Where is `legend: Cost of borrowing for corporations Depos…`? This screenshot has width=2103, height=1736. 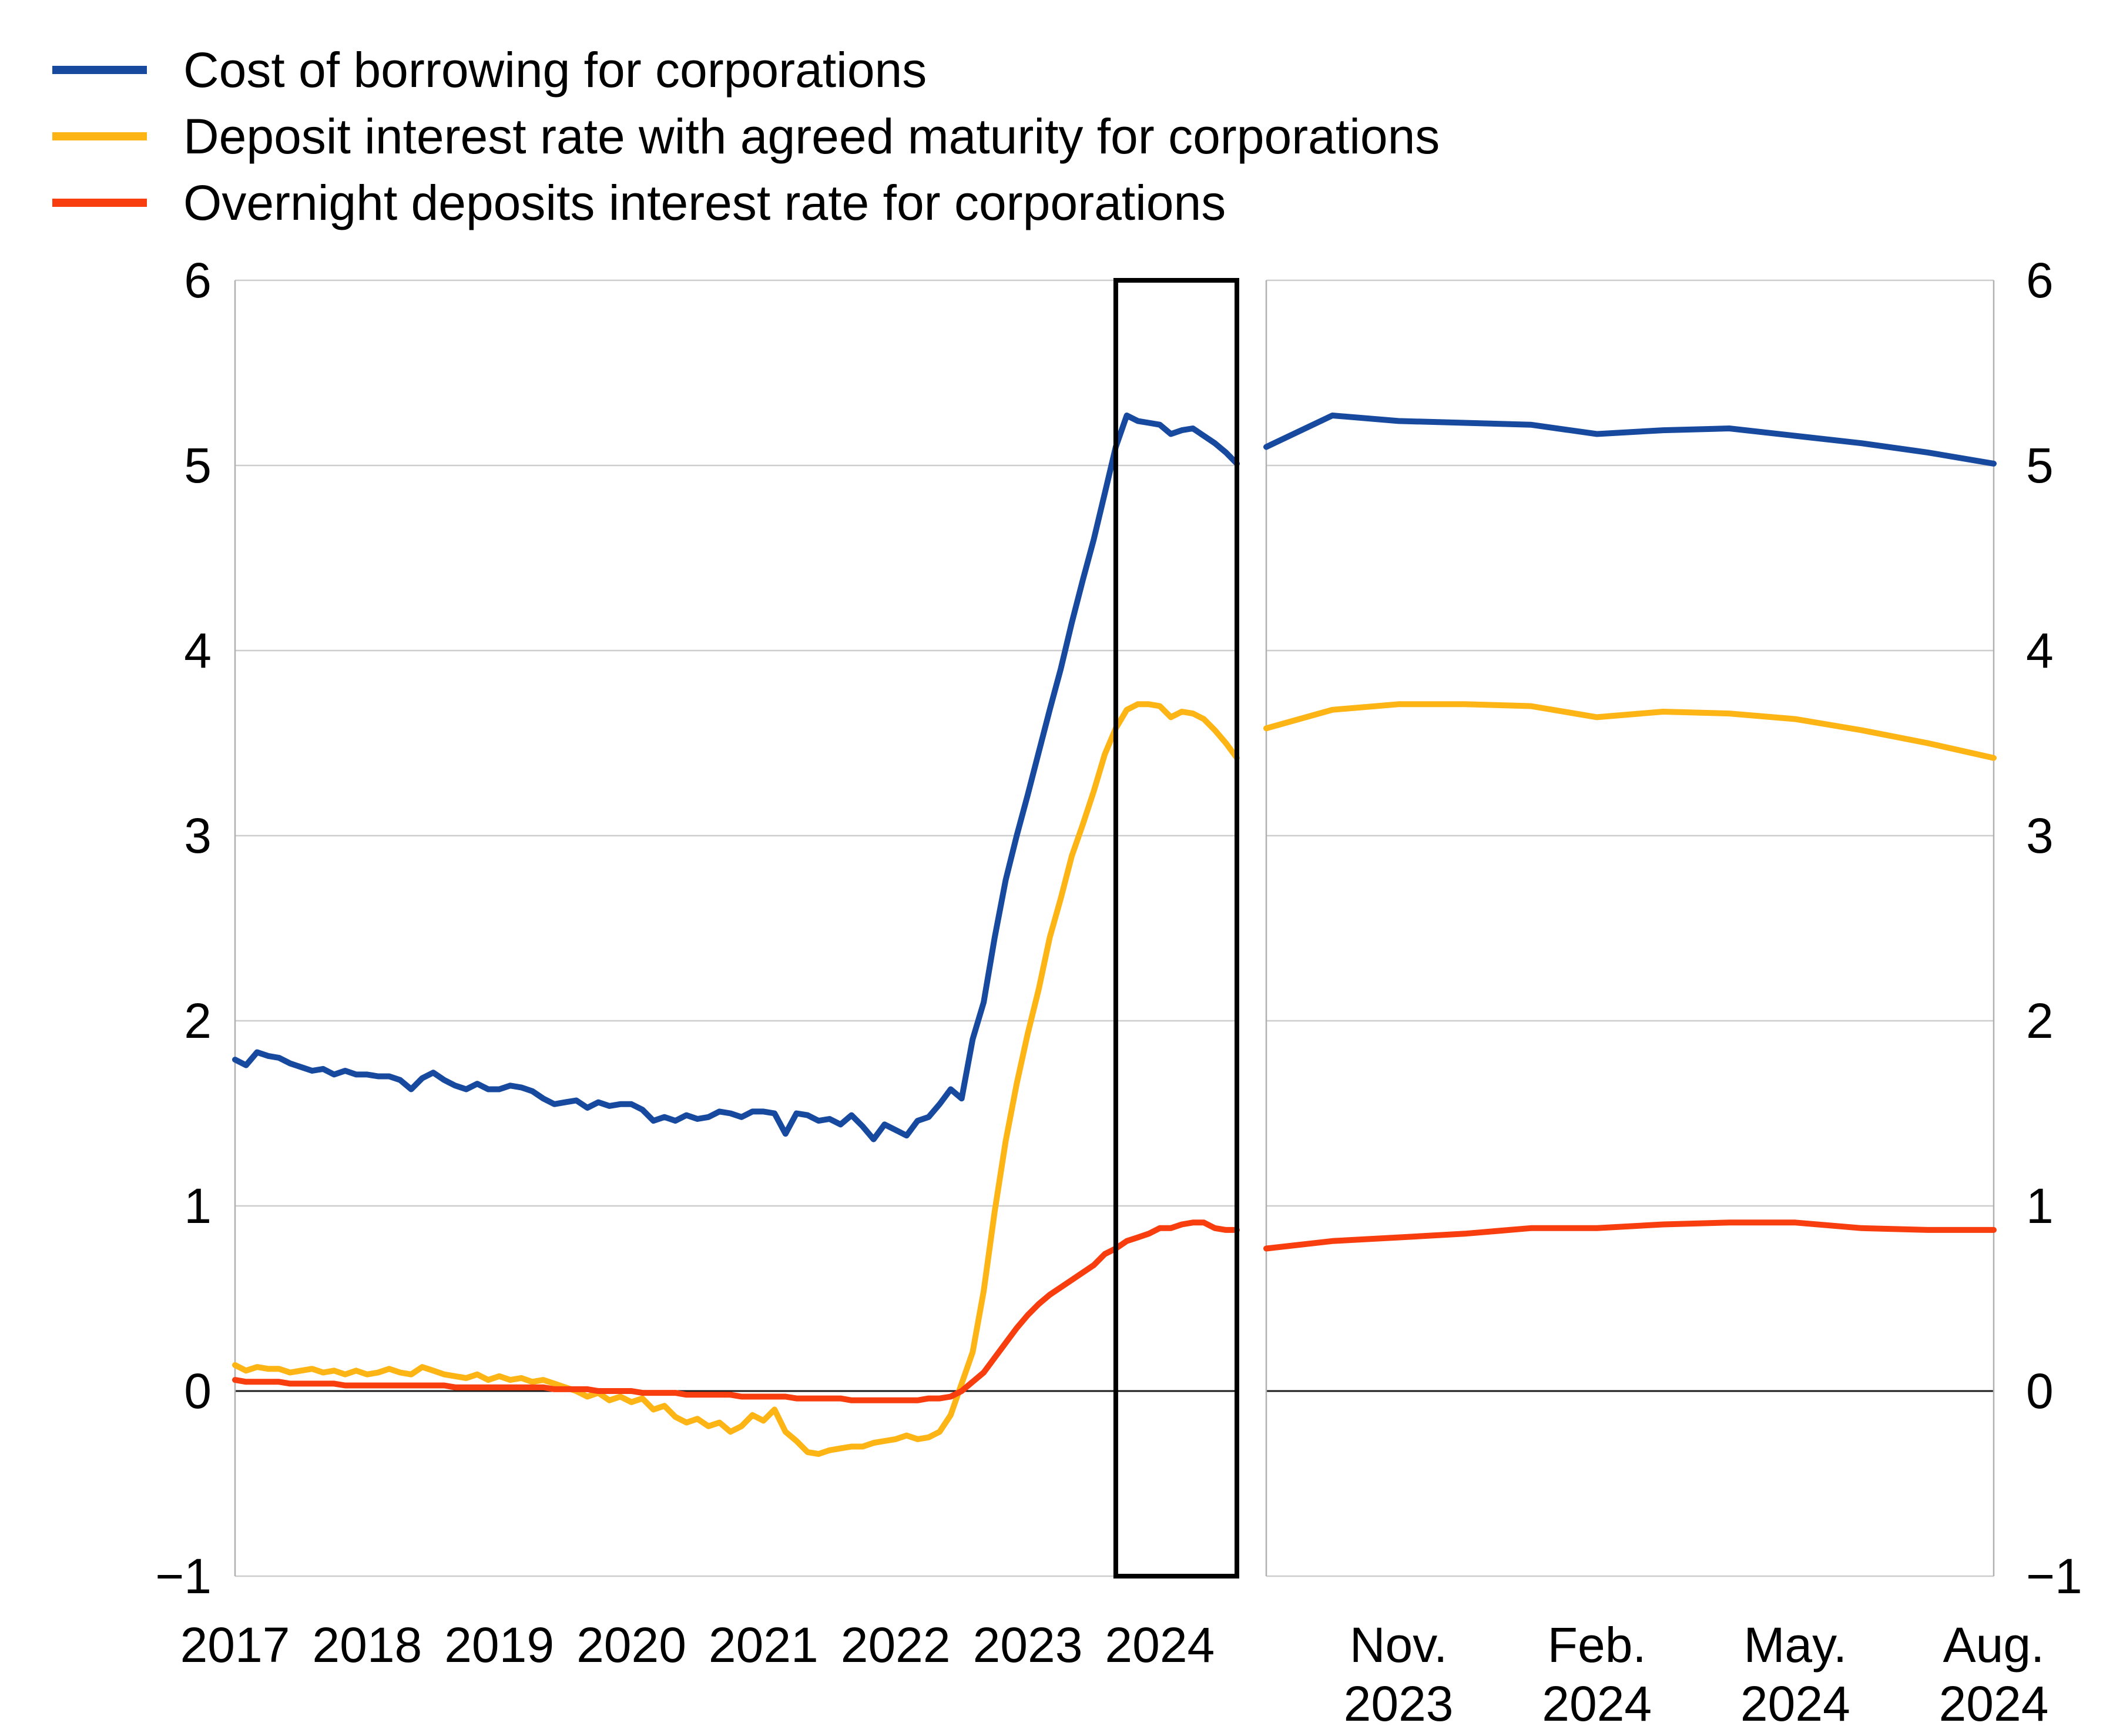
legend: Cost of borrowing for corporations Depos… is located at coordinates (746, 136).